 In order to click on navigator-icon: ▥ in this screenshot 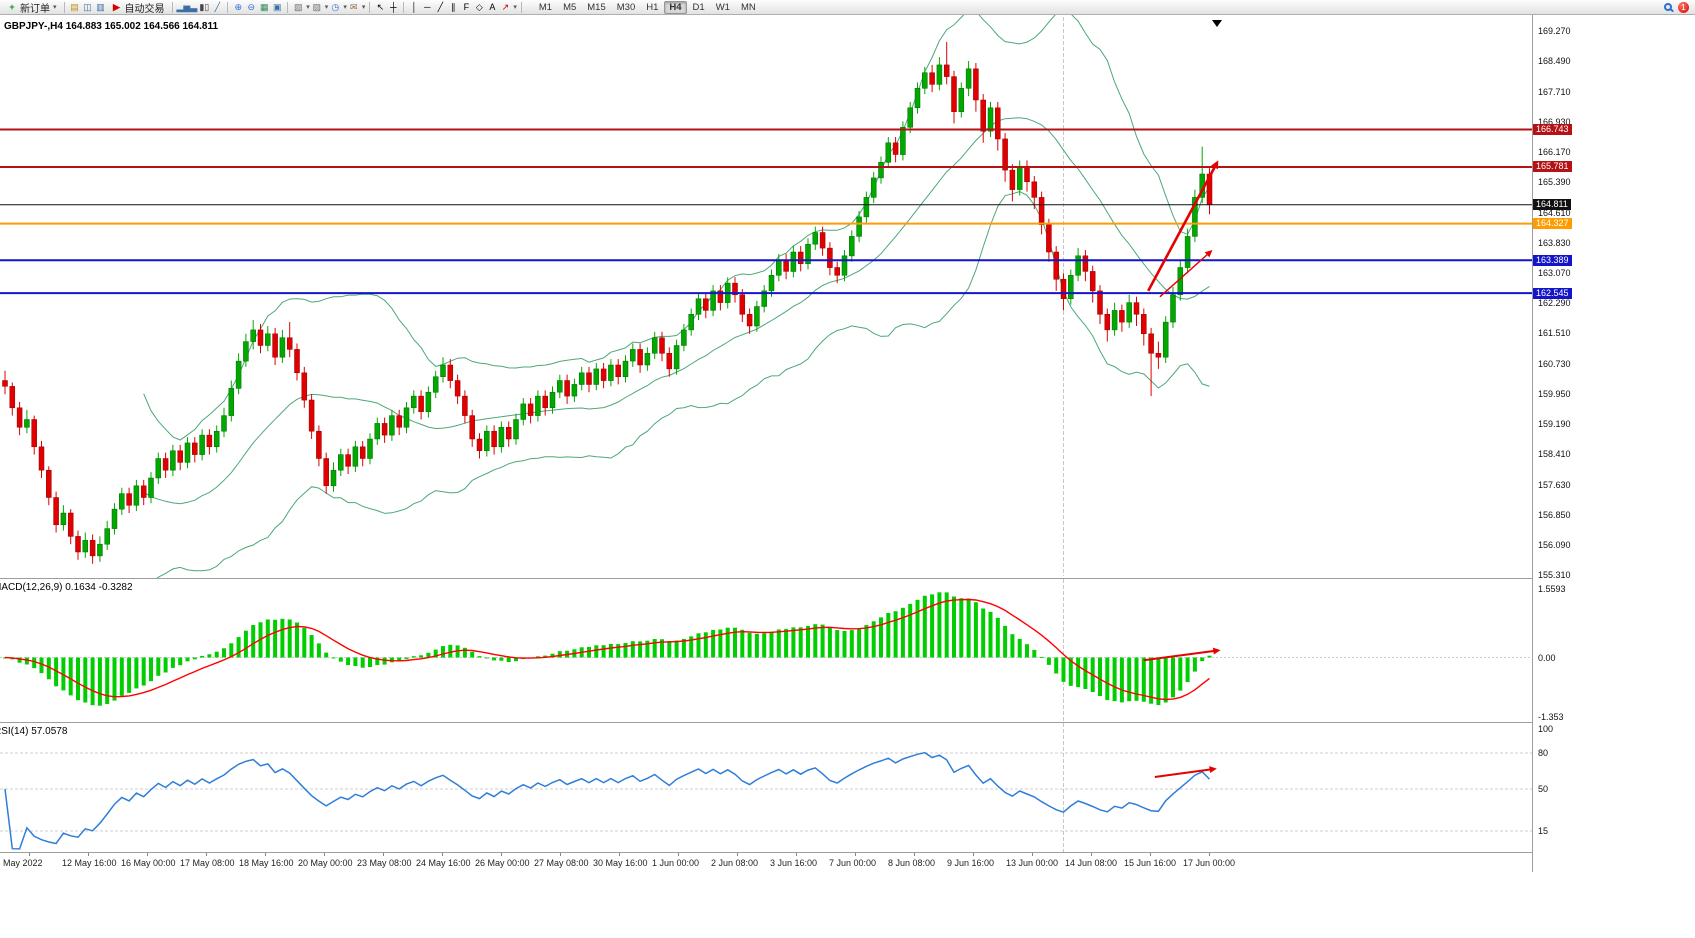, I will do `click(100, 6)`.